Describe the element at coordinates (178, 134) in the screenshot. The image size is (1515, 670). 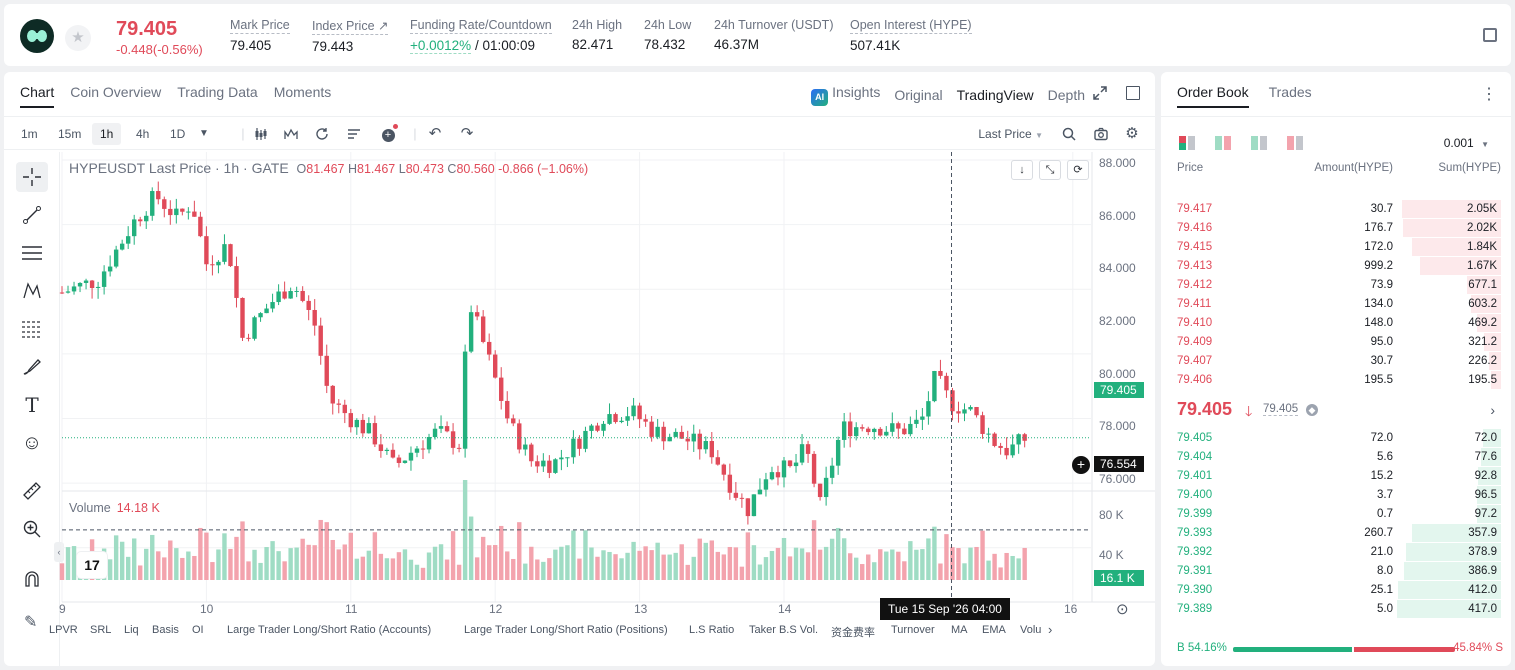
I see `timeframe-1d: 1D` at that location.